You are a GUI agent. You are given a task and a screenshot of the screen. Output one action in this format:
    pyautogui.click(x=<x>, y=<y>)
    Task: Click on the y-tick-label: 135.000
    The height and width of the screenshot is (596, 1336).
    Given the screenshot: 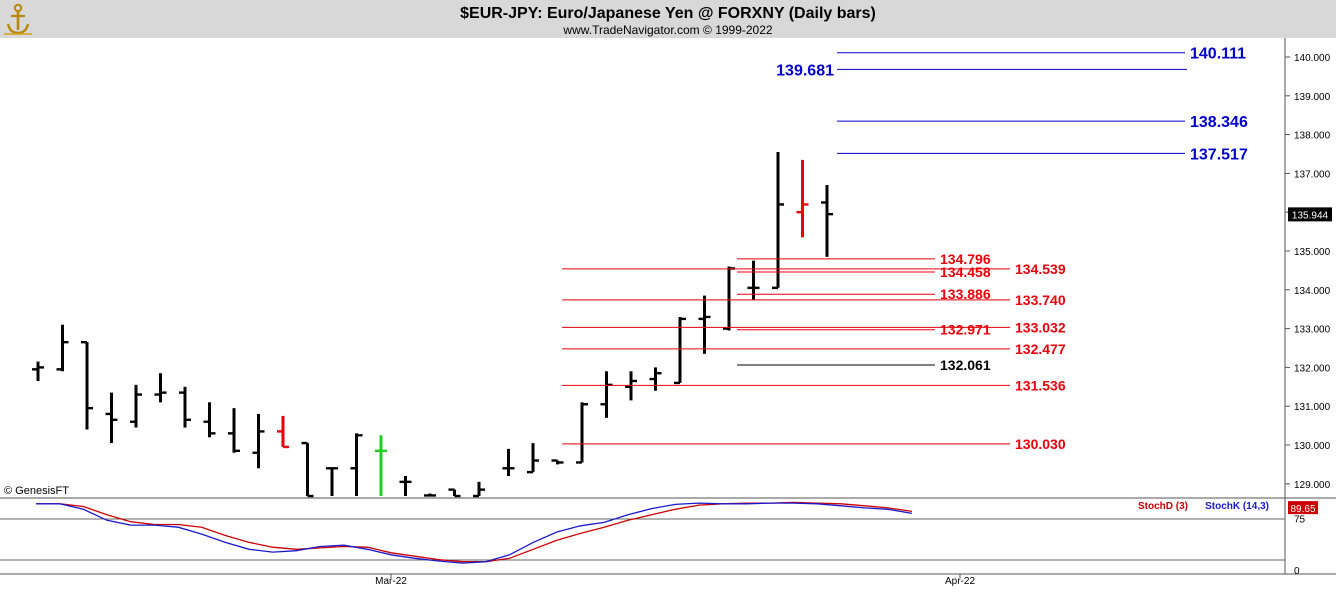 What is the action you would take?
    pyautogui.click(x=1312, y=252)
    